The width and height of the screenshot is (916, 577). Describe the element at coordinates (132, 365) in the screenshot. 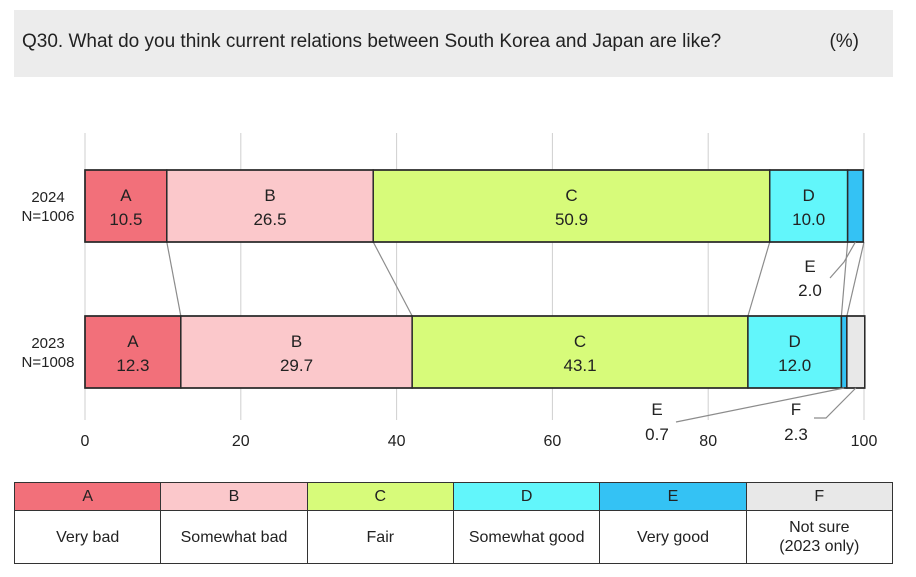

I see `data-label: 12.3` at that location.